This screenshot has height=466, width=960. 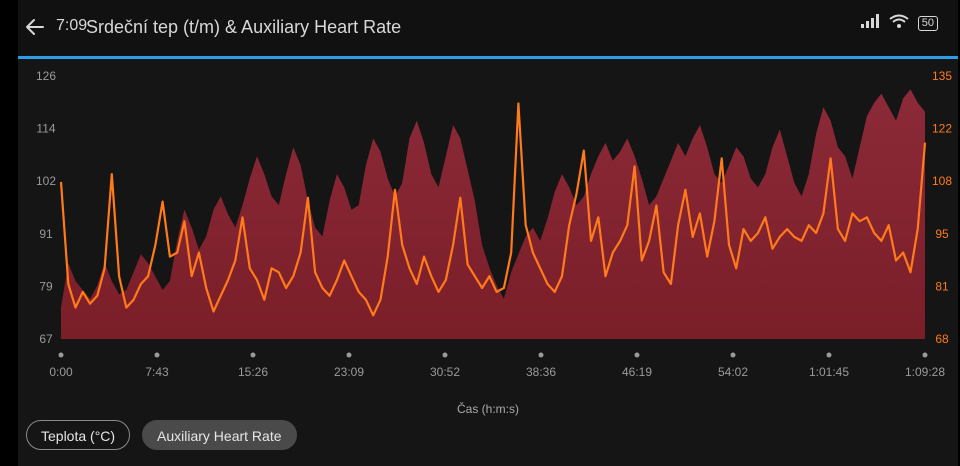 I want to click on x-tick-label: 23:09, so click(x=349, y=372).